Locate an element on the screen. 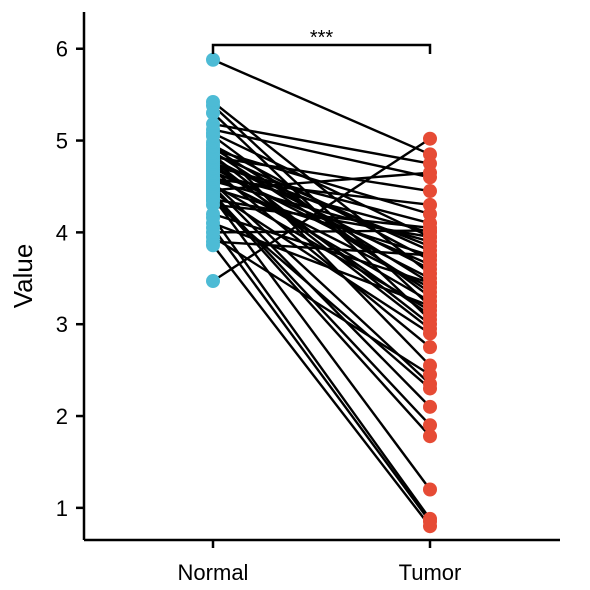 This screenshot has height=590, width=590. y-tick-label: 2 is located at coordinates (62, 416).